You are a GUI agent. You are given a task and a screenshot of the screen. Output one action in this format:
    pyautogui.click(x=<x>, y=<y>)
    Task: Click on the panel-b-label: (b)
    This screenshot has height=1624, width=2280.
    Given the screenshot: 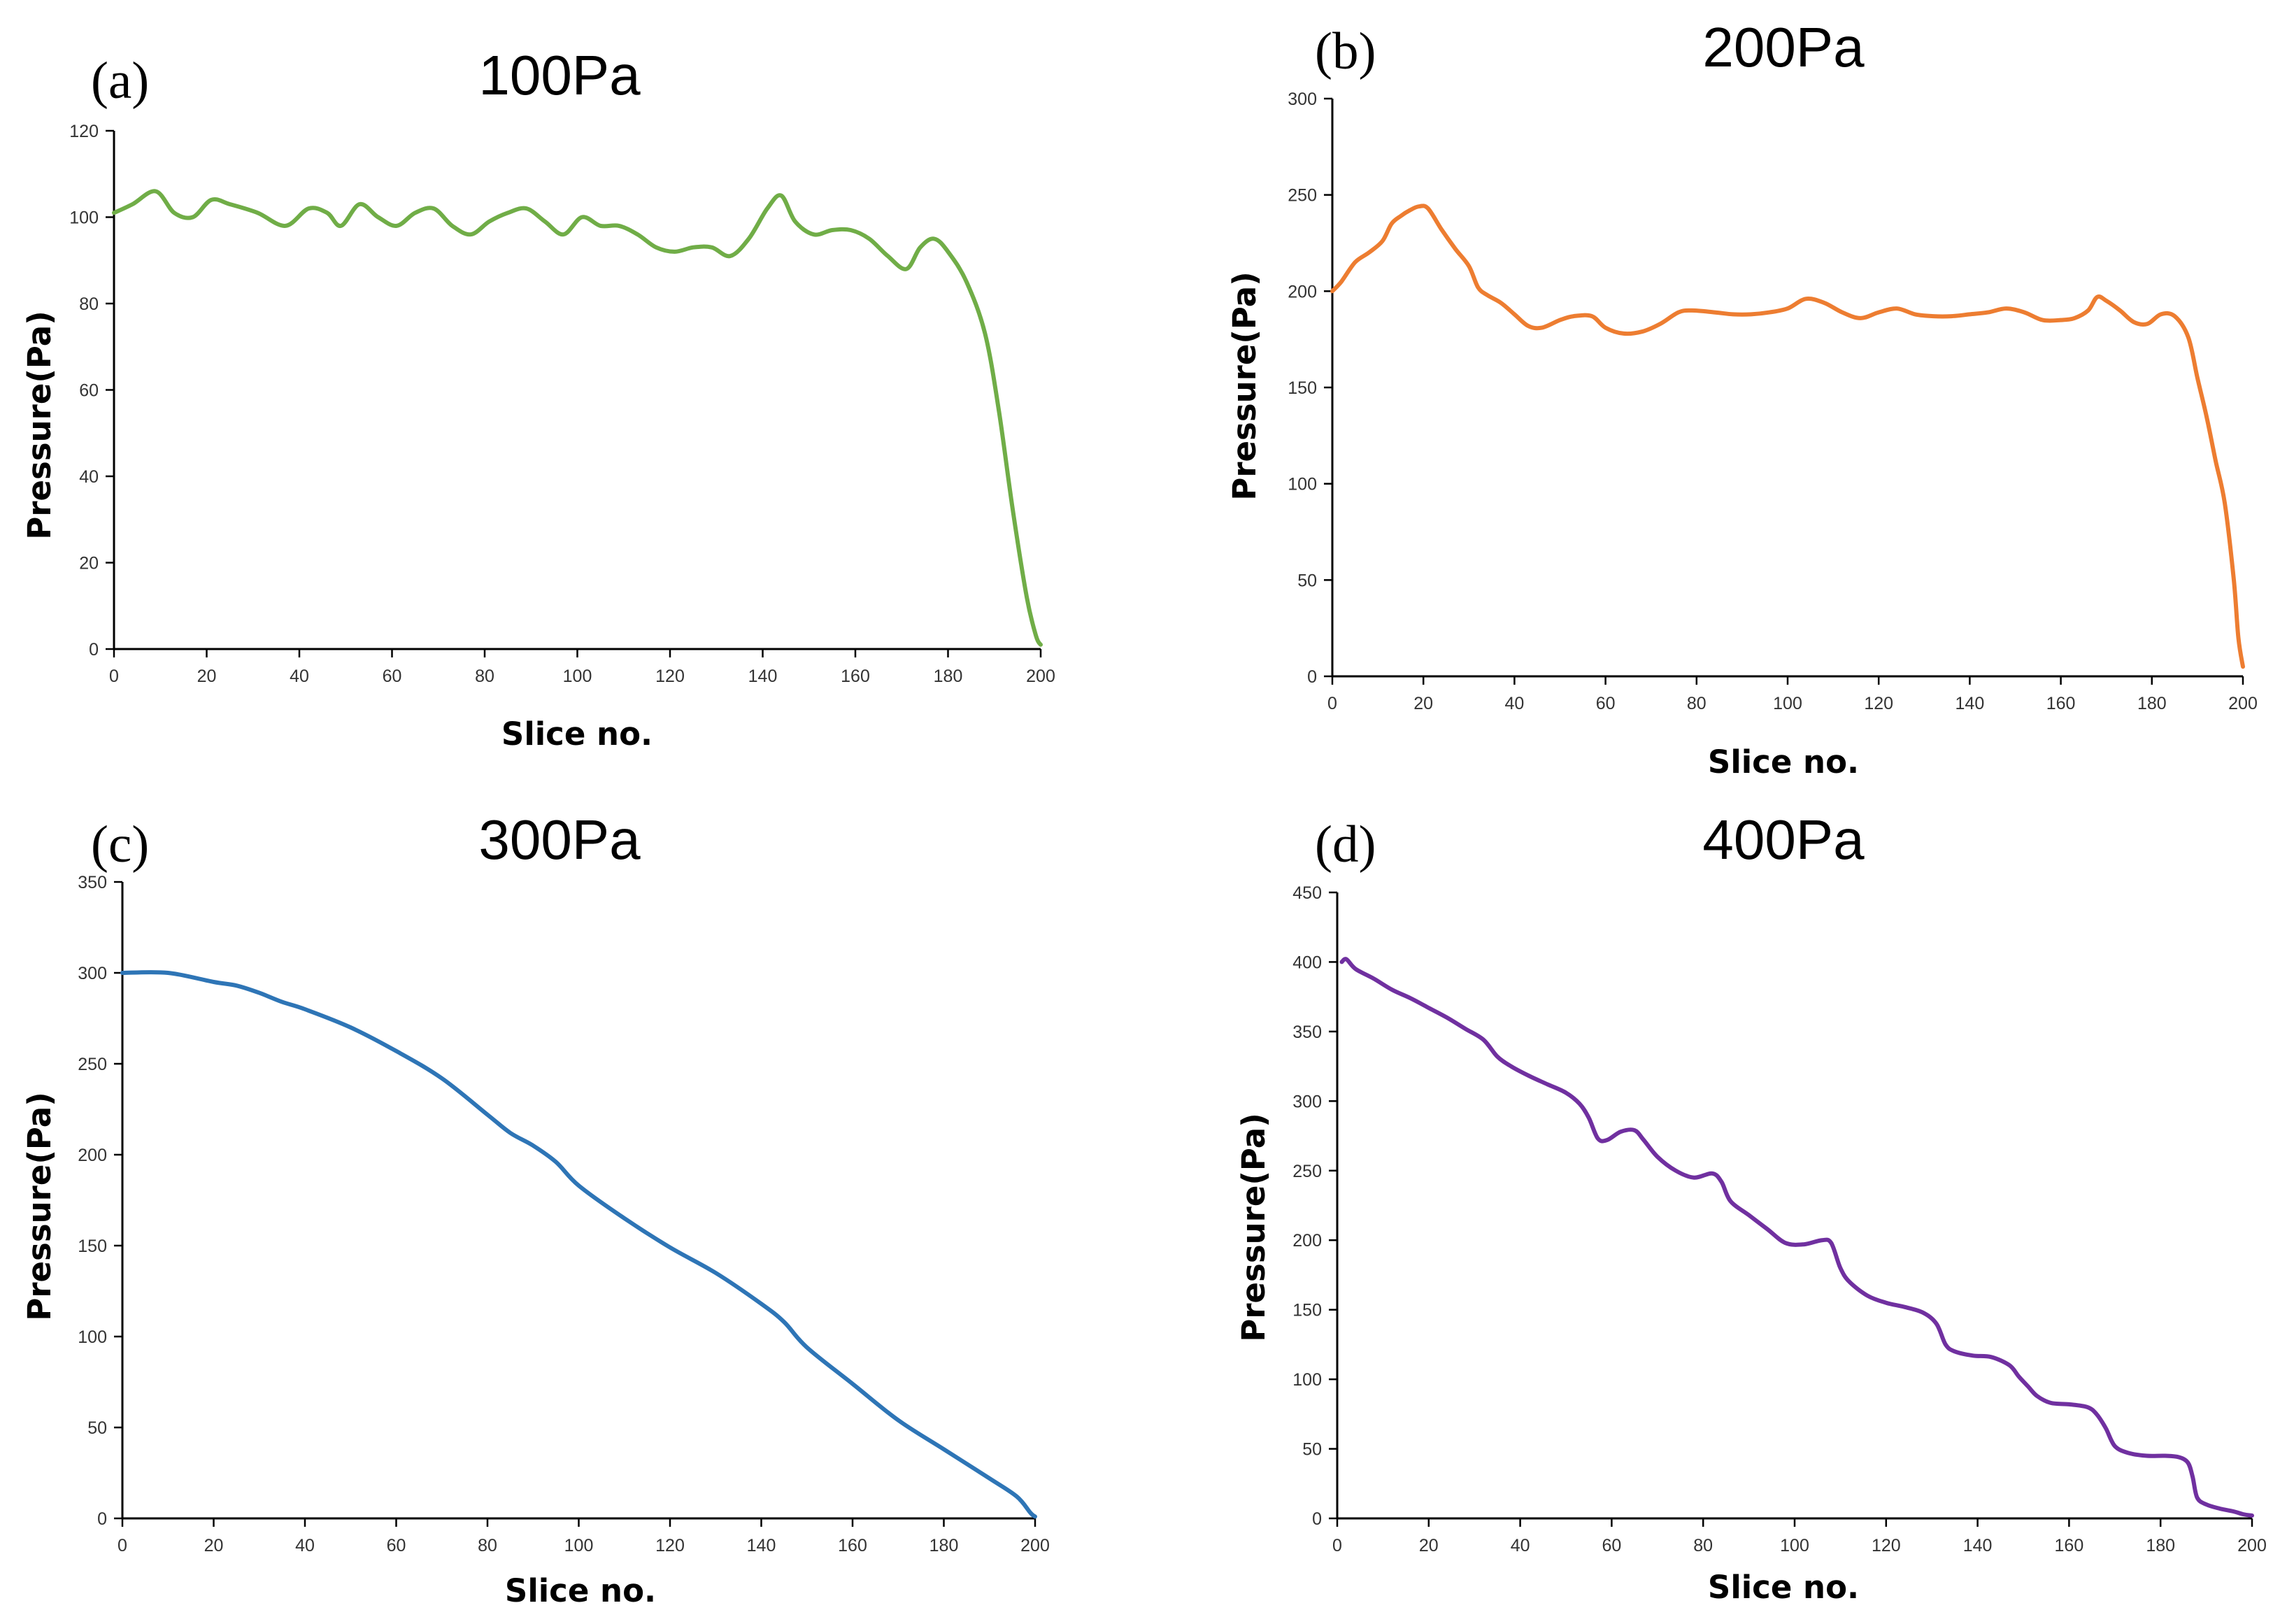 What is the action you would take?
    pyautogui.click(x=1345, y=51)
    